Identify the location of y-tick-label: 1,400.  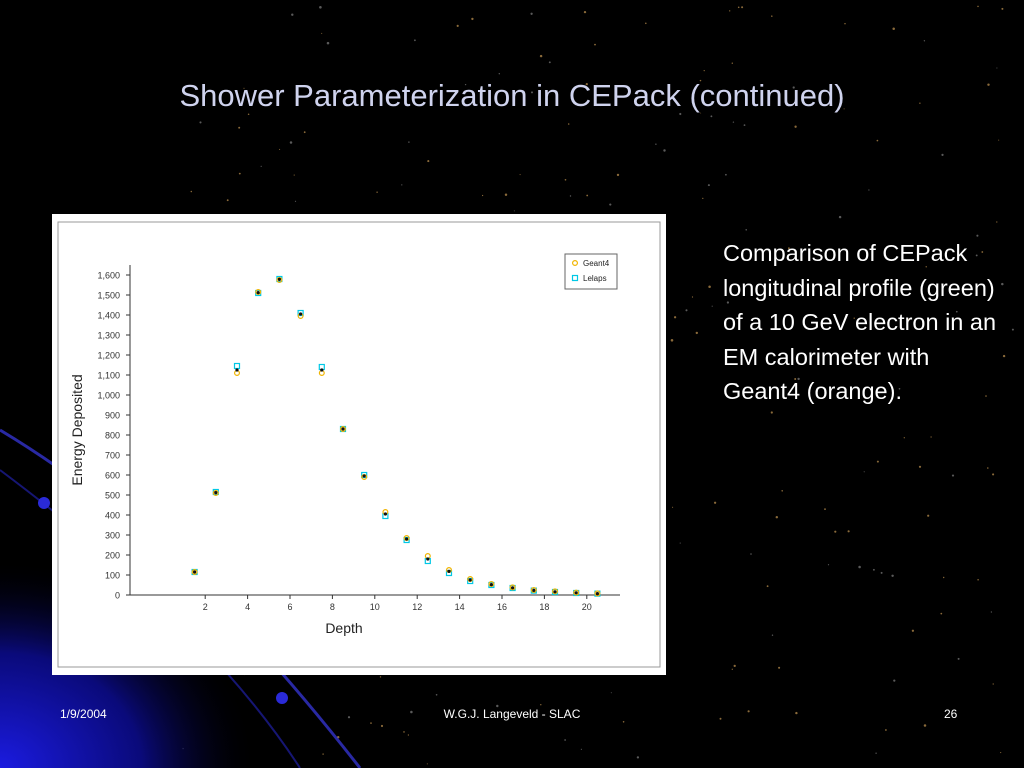
(108, 316).